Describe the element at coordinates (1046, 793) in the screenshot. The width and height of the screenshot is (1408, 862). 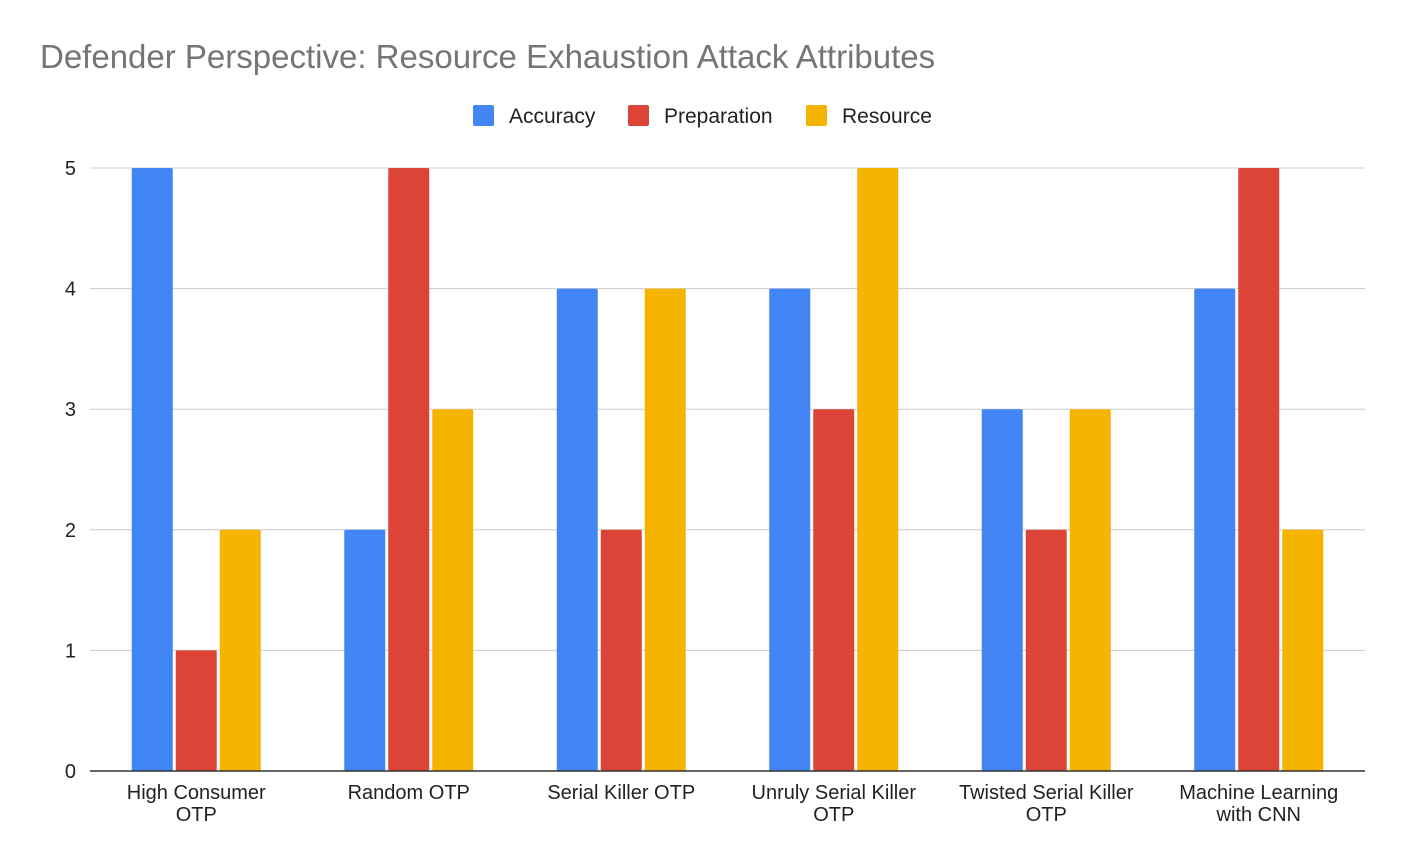
I see `x-category-label: Twisted Serial Killer` at that location.